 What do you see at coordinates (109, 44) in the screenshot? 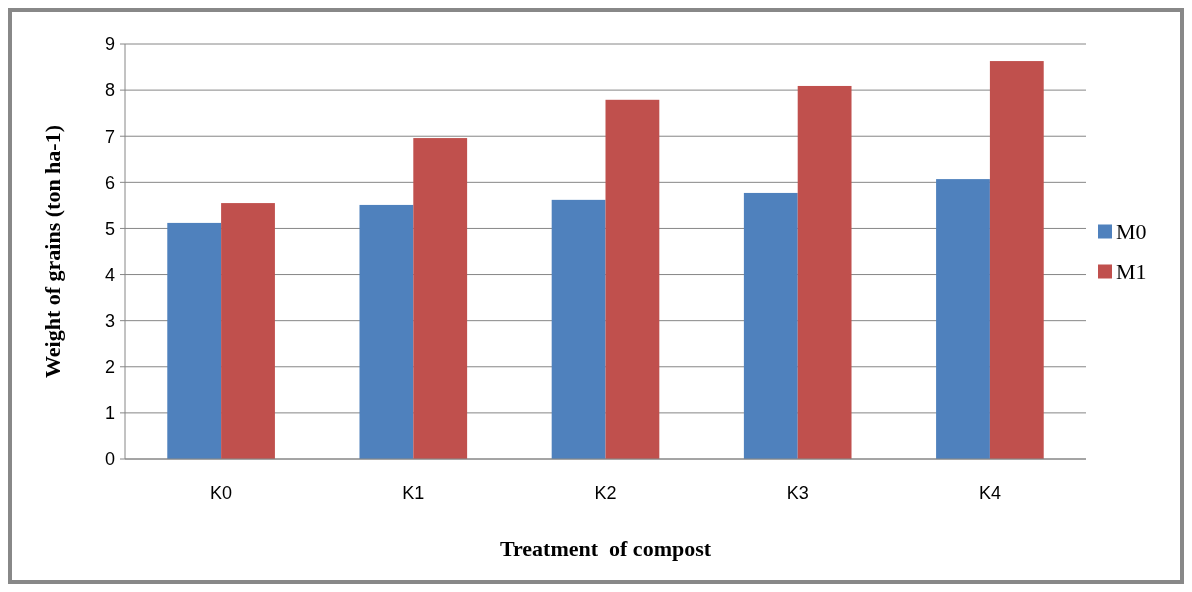
I see `y-tick-label: 9` at bounding box center [109, 44].